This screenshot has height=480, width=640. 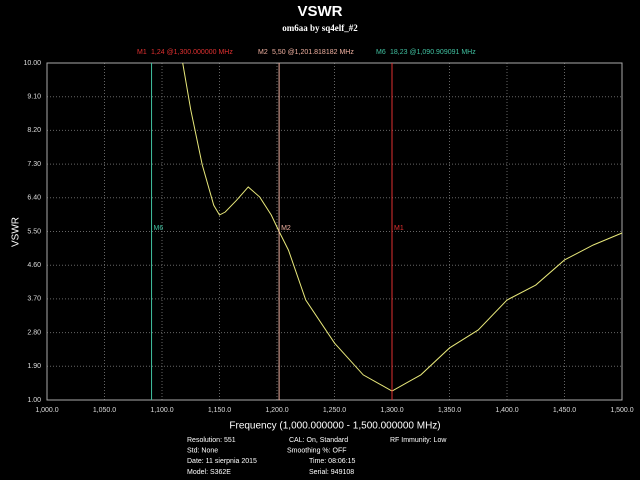 I want to click on x-tick-label: 1,050.0, so click(x=104, y=410).